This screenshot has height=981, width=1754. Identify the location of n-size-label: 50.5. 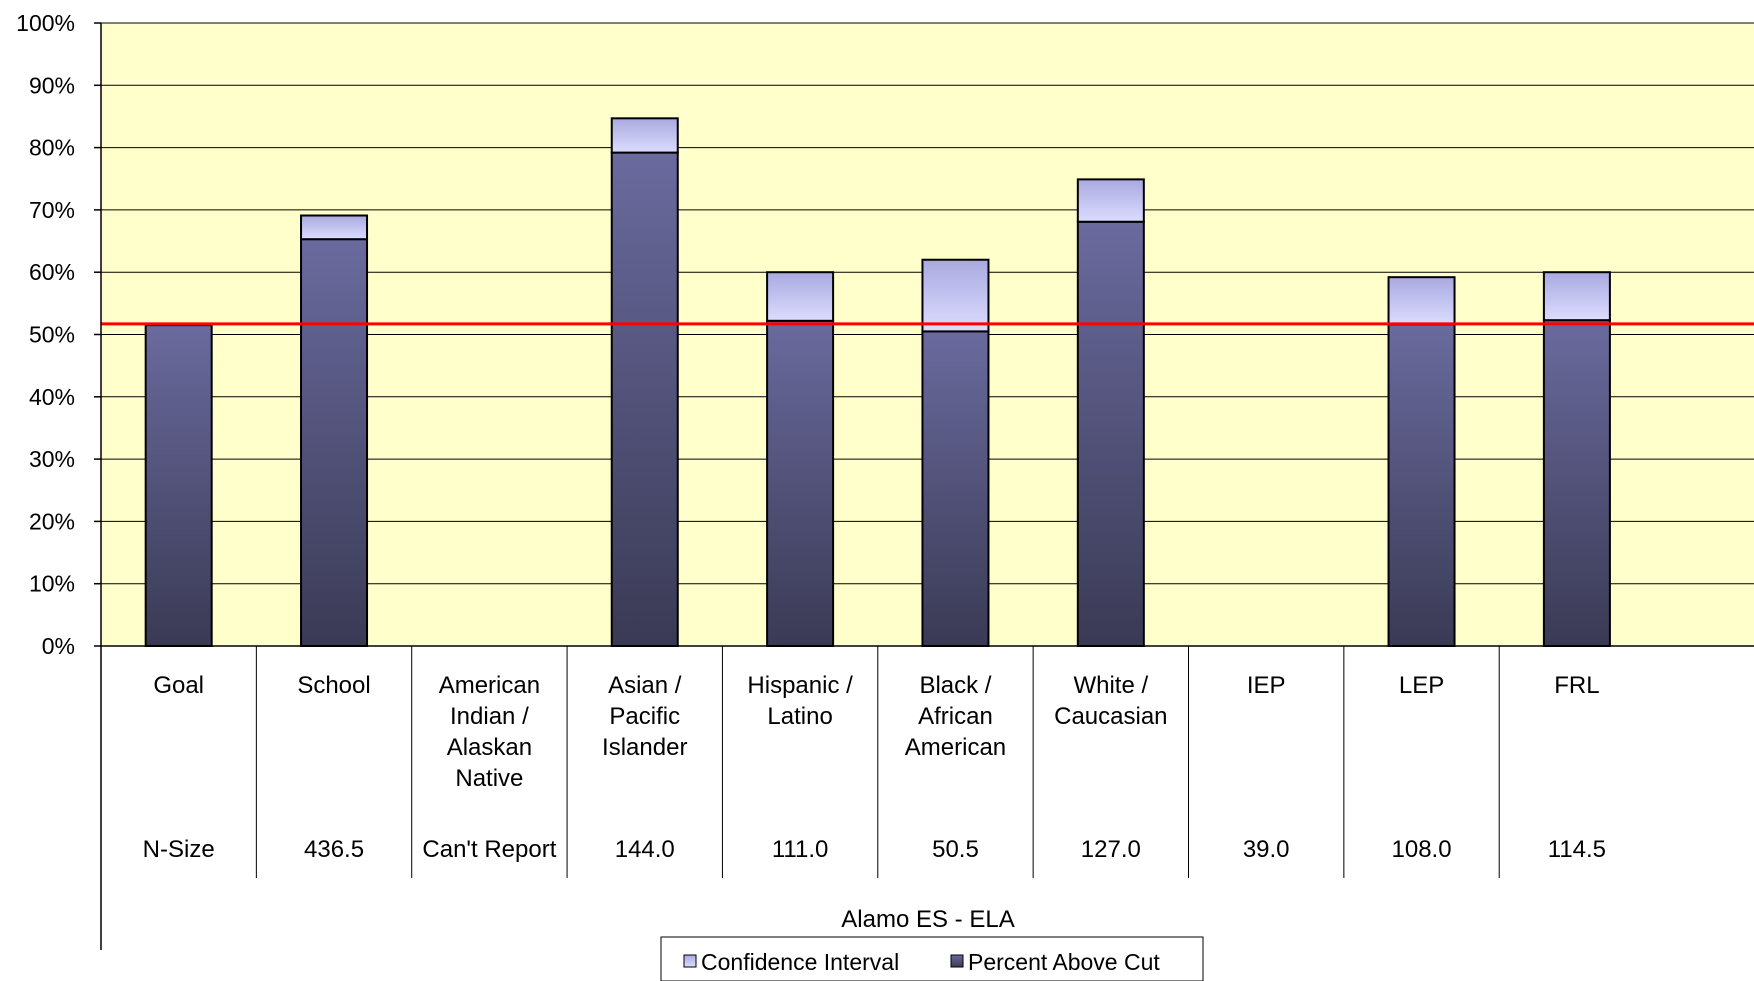
(955, 849).